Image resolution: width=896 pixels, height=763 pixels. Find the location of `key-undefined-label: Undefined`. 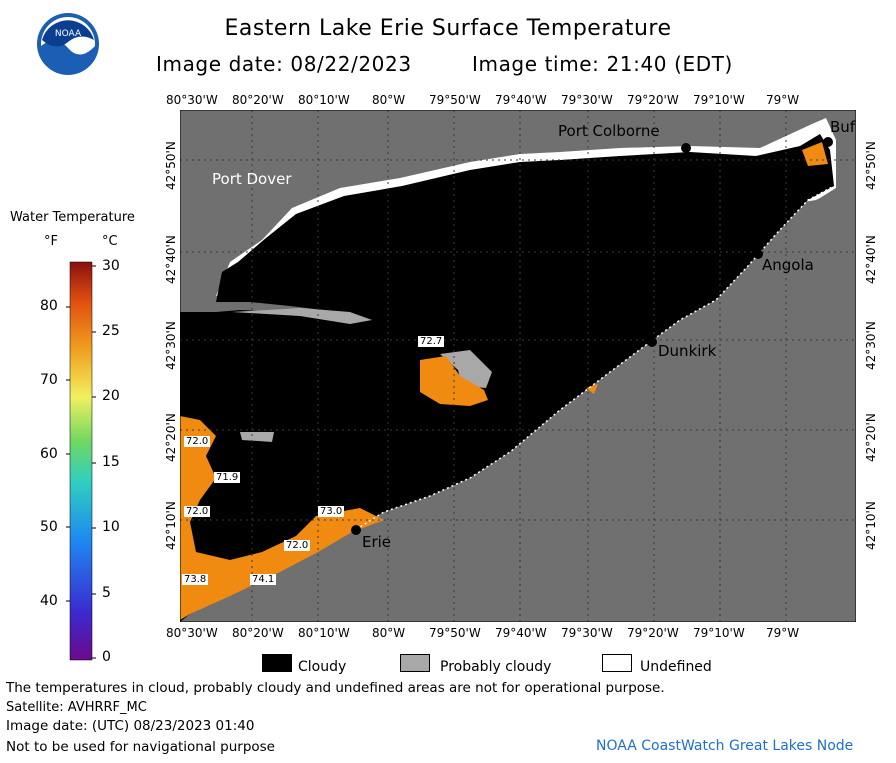

key-undefined-label: Undefined is located at coordinates (676, 667).